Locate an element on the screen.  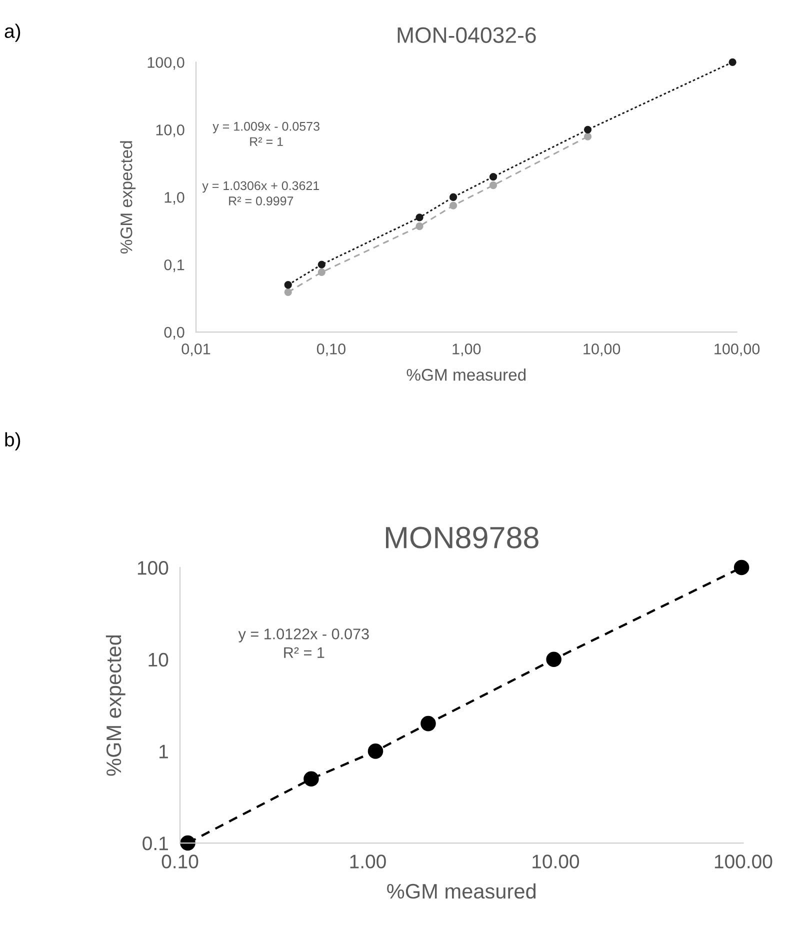
text: a) is located at coordinates (12, 33).